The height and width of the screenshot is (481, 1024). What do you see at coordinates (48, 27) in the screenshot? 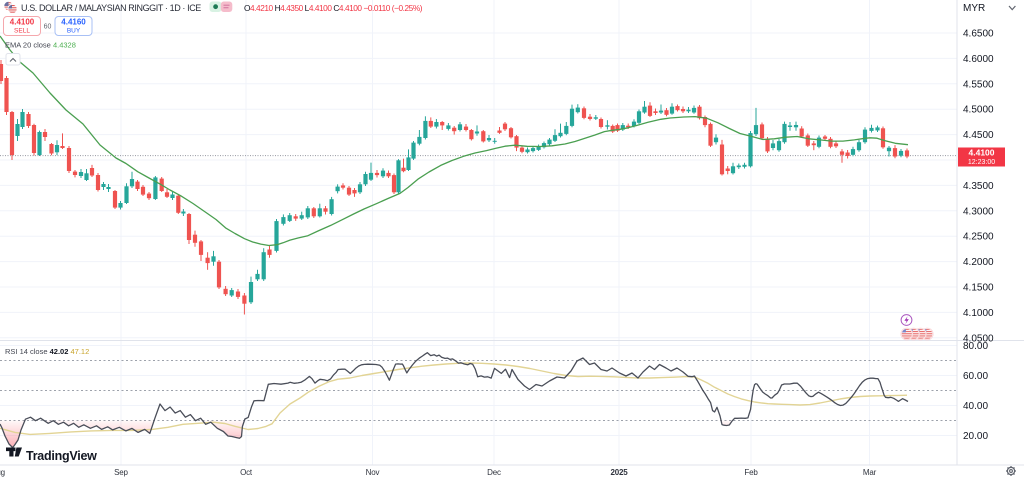
I see `svg-text: 60` at bounding box center [48, 27].